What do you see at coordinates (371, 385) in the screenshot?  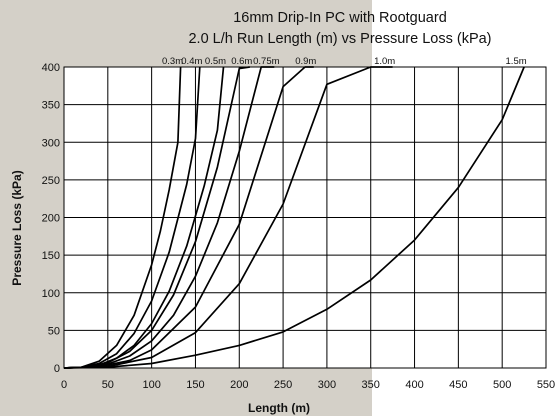 I see `x-tick-label: 350` at bounding box center [371, 385].